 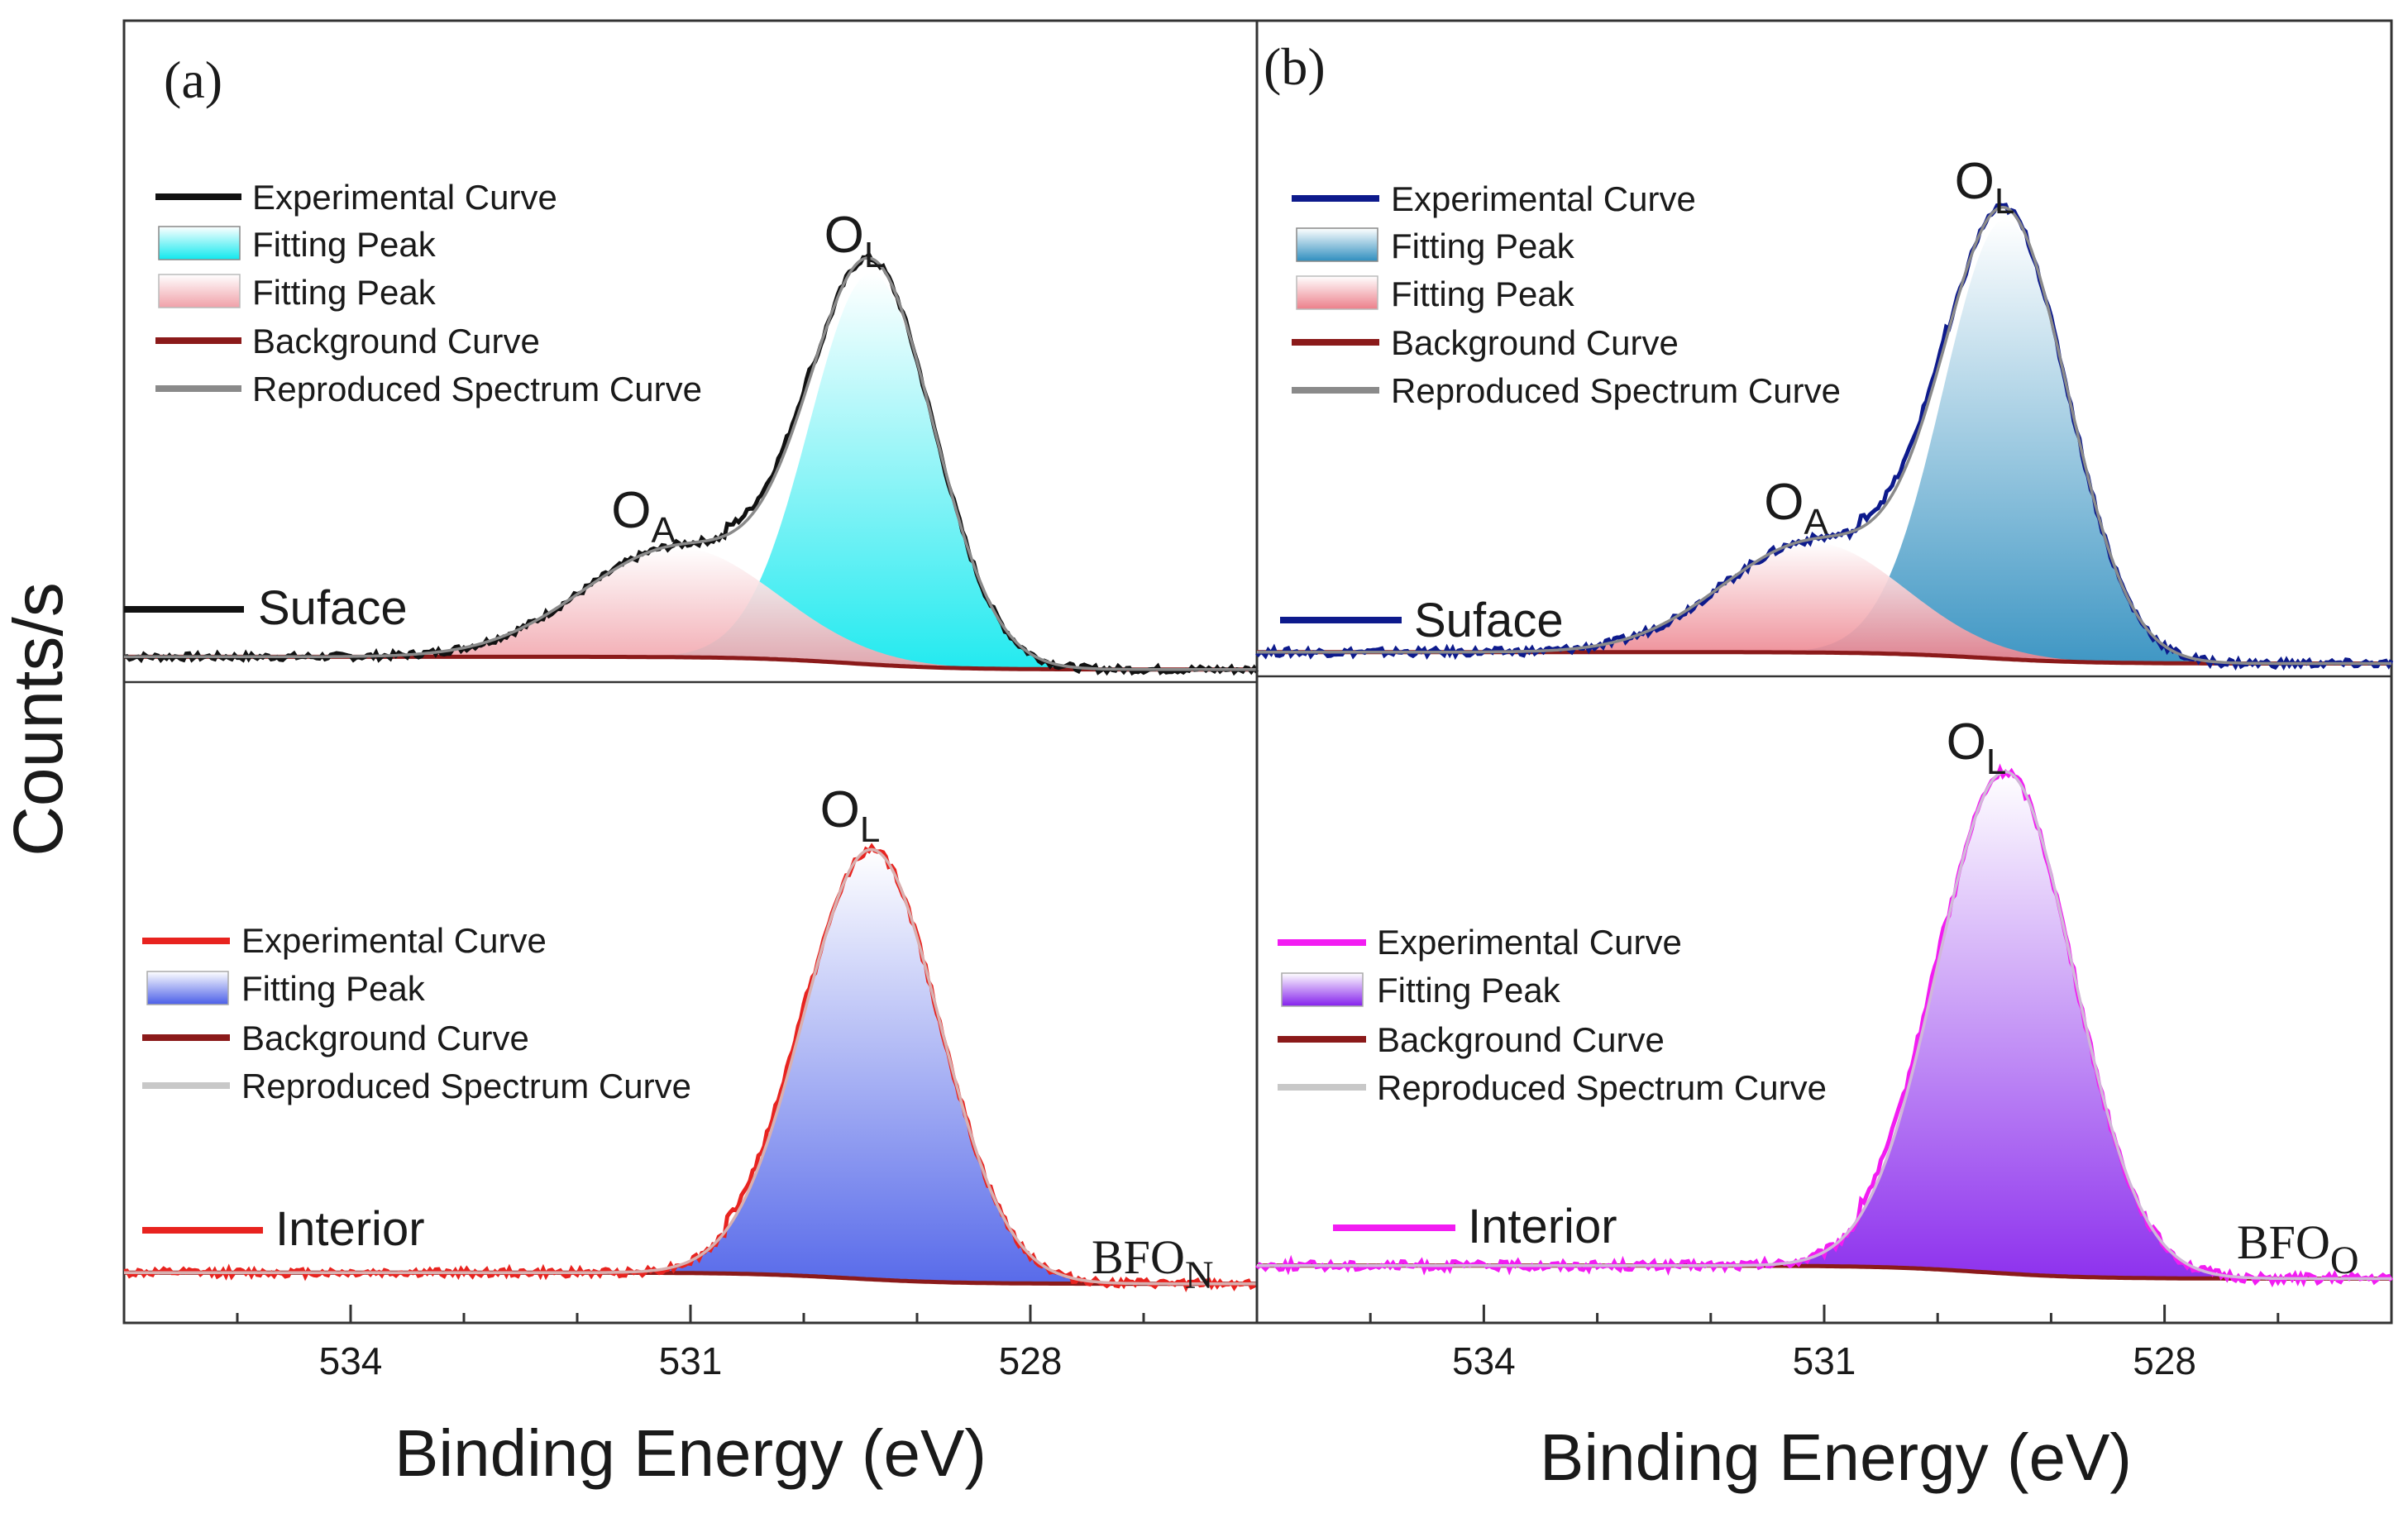 I want to click on panel-a-interior-curves, so click(x=691, y=1068).